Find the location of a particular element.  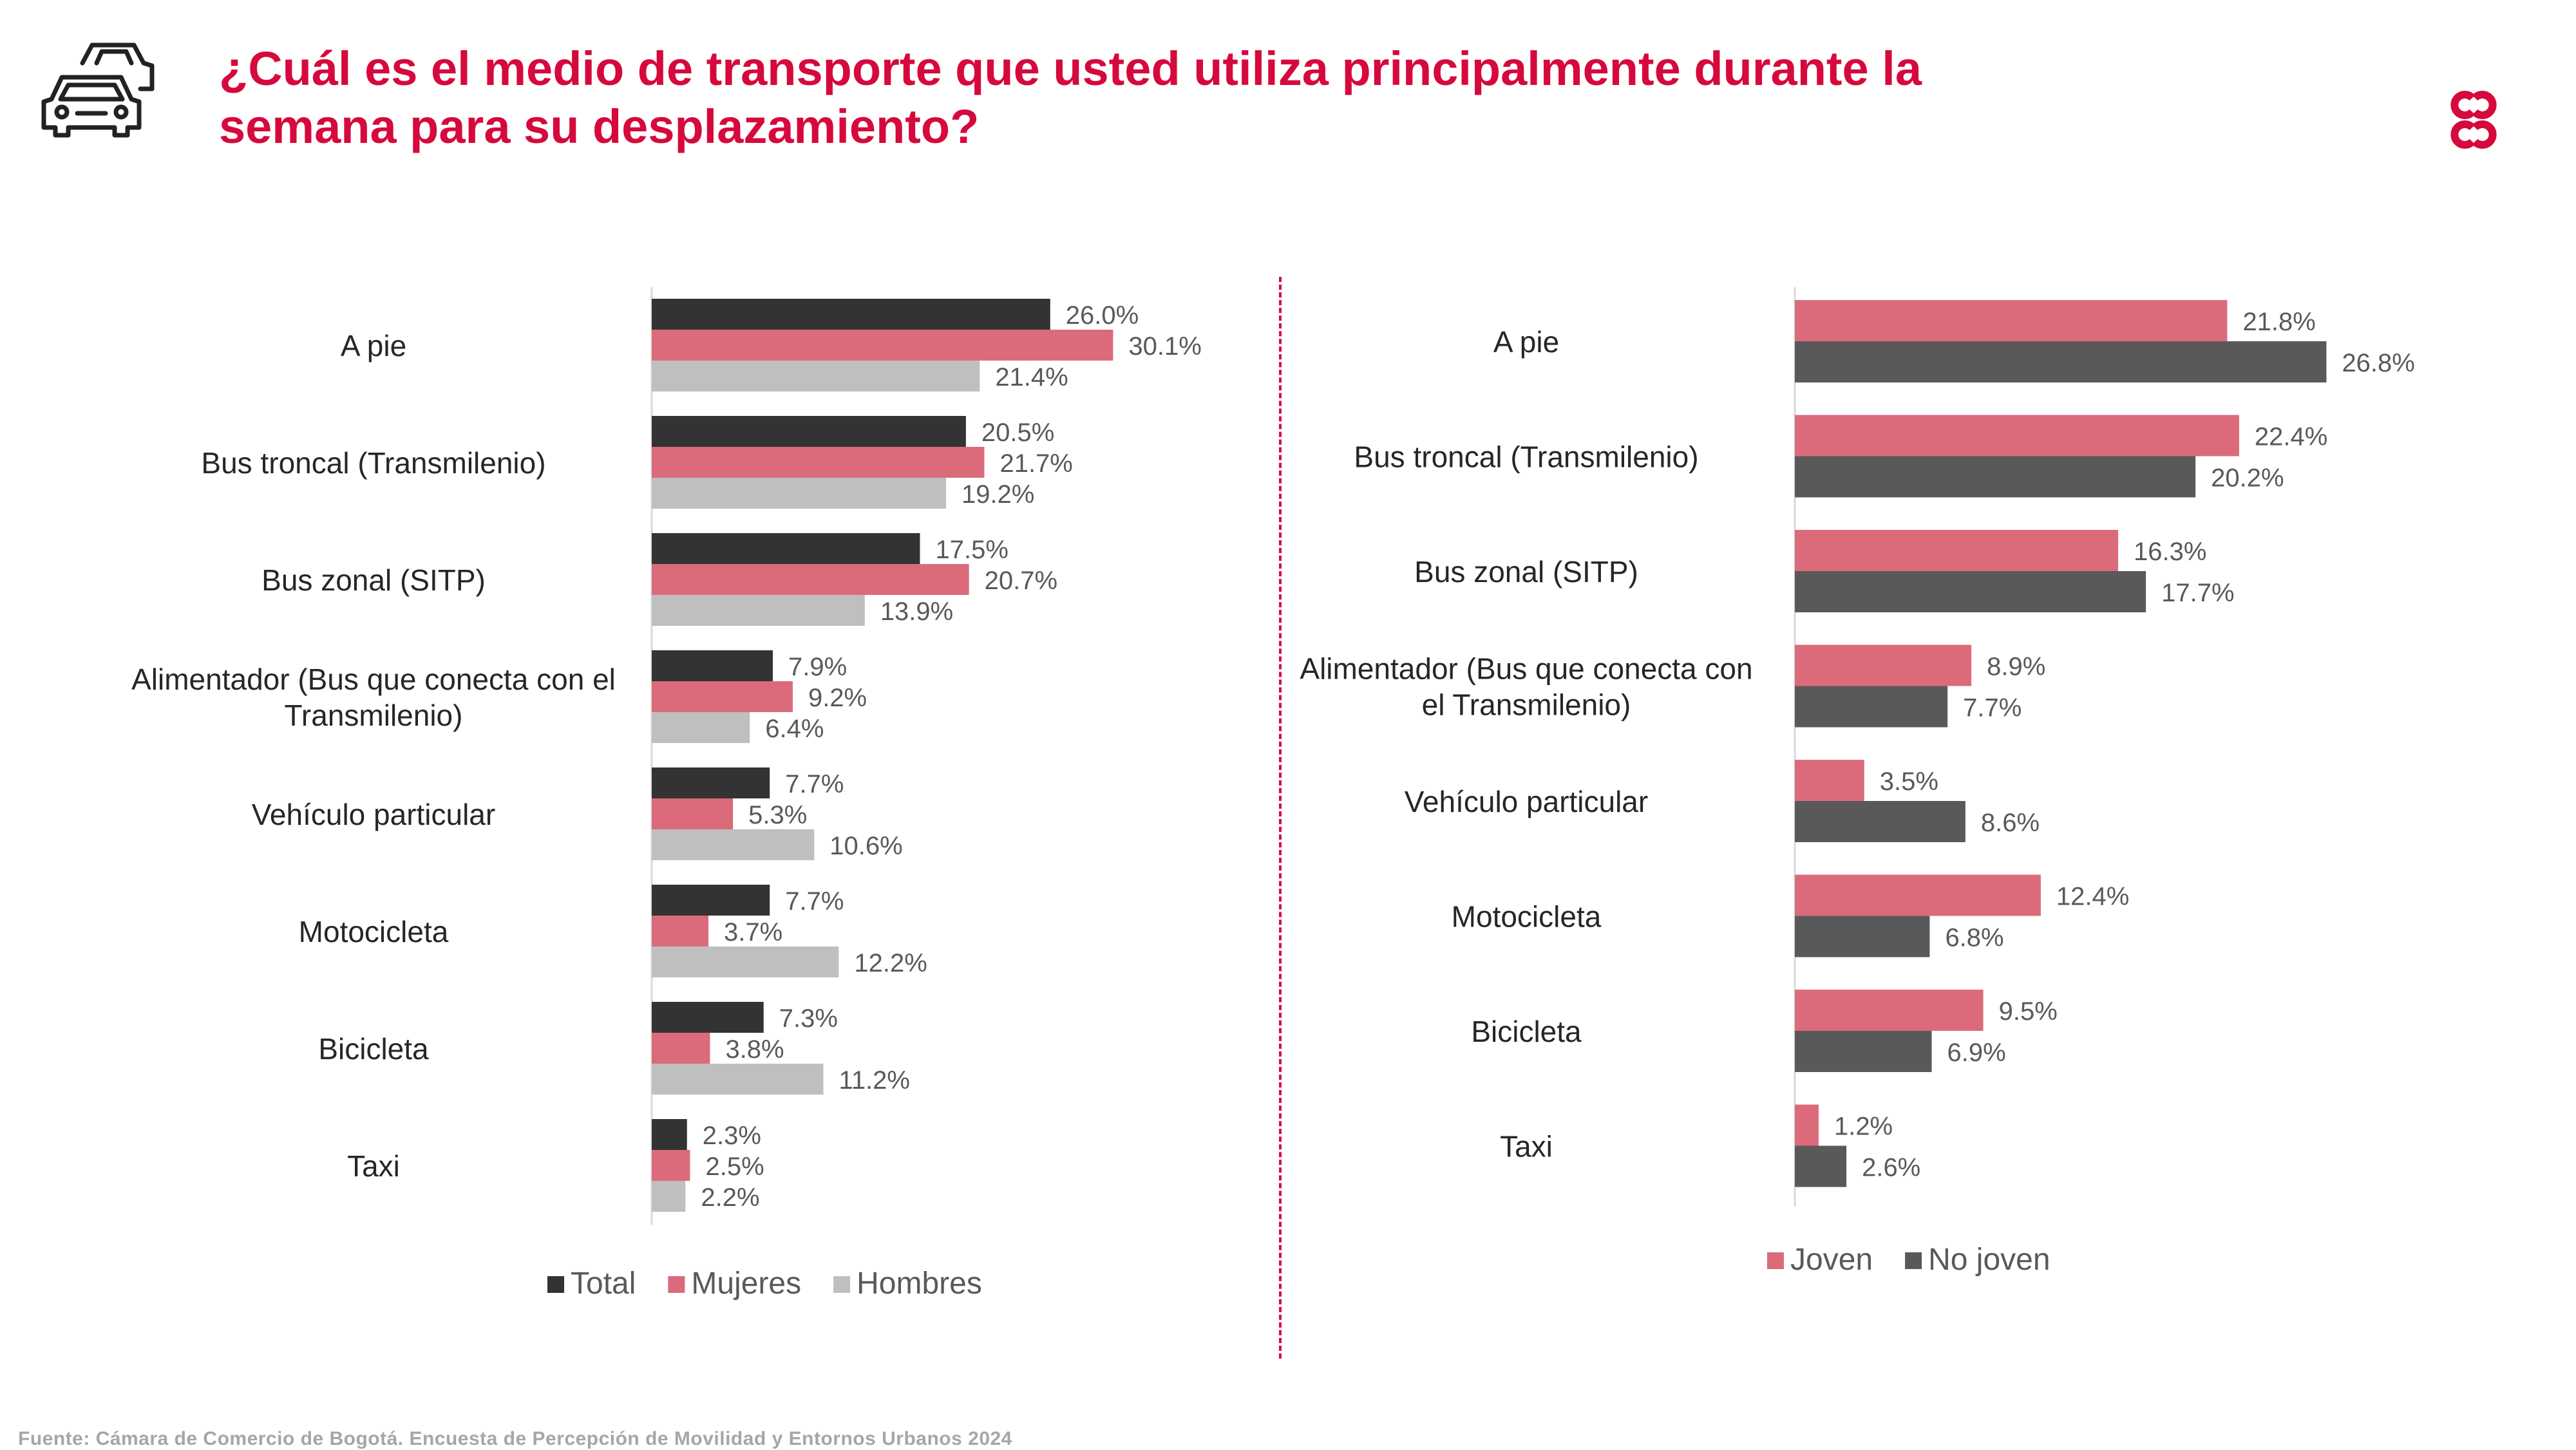

title-line-2: semana para su desplazamiento? is located at coordinates (599, 126).